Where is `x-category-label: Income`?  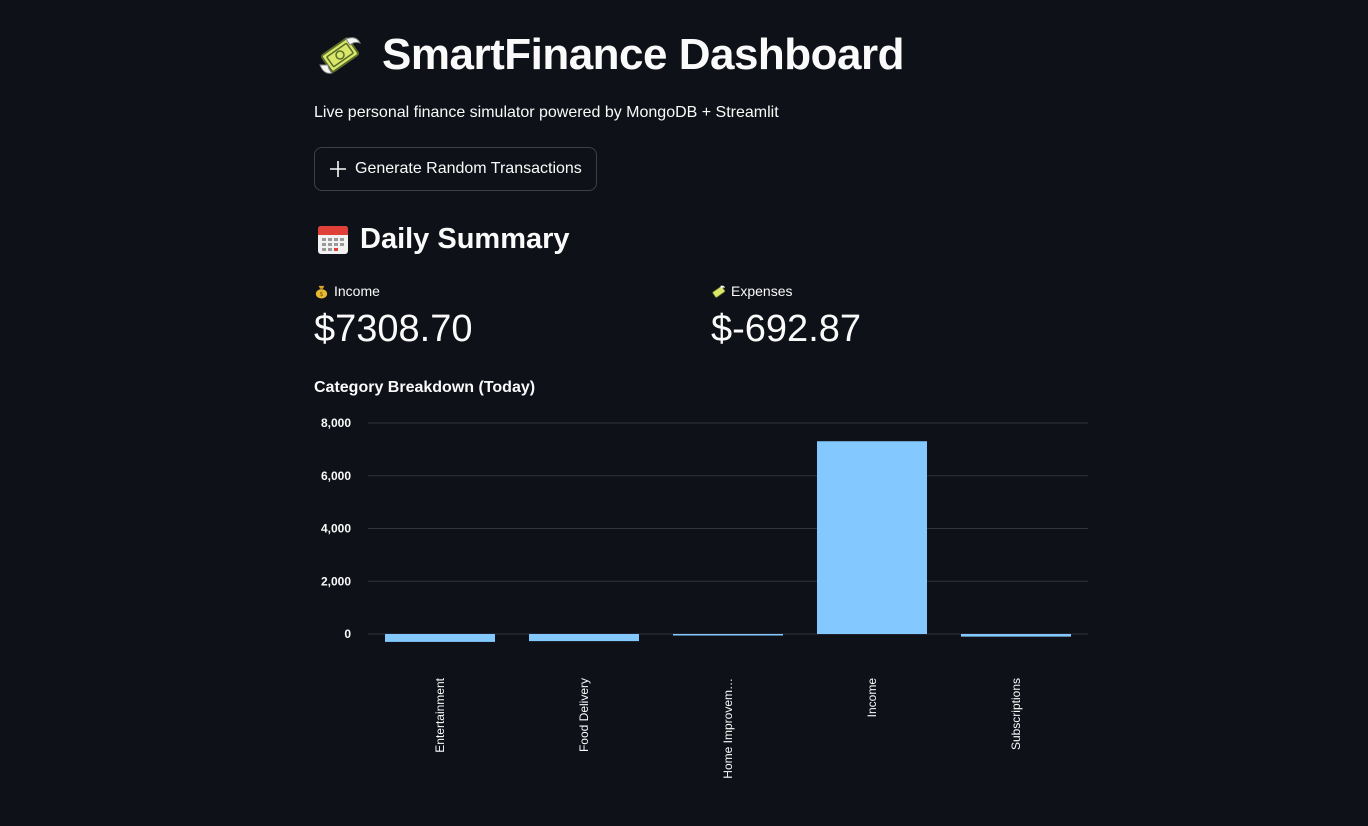
x-category-label: Income is located at coordinates (872, 698).